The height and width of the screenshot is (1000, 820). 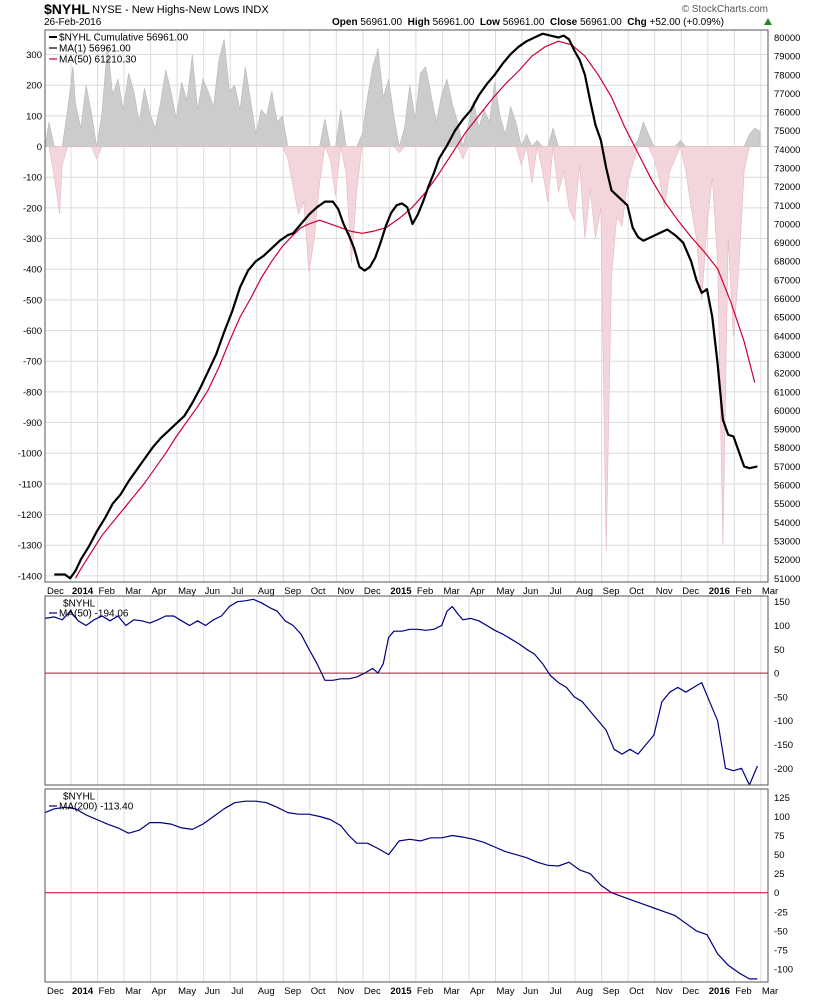 I want to click on right-tick-label: 25, so click(x=779, y=874).